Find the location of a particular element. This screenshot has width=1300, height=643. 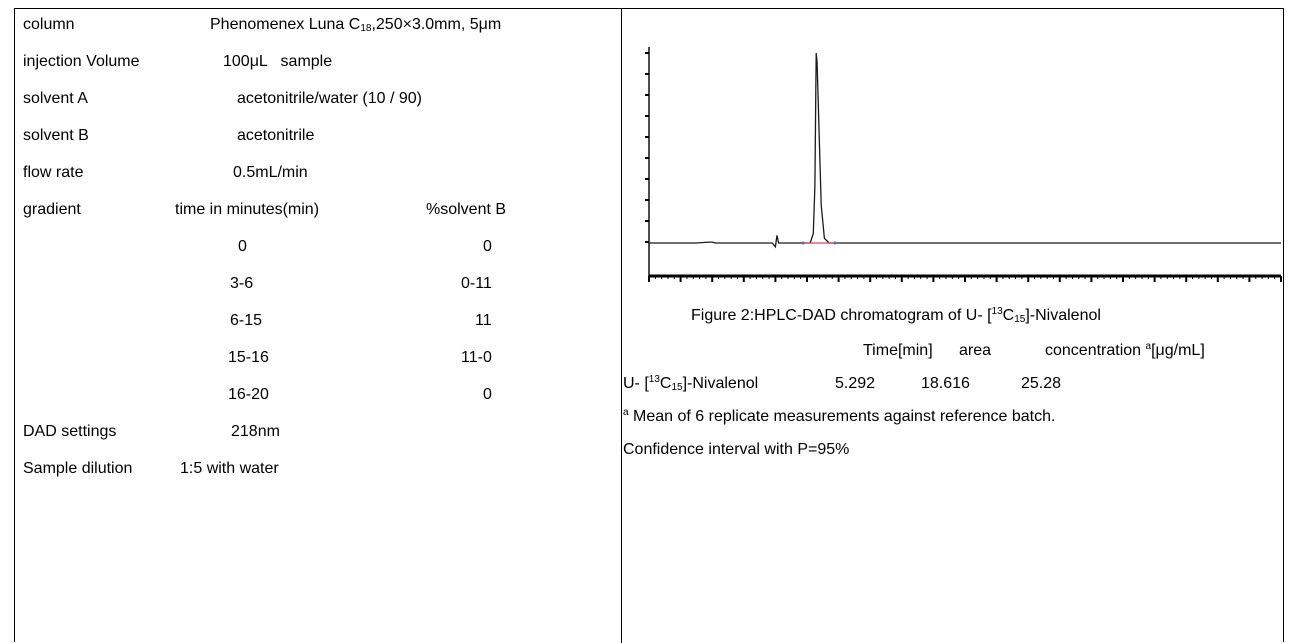

dad-label: DAD settings is located at coordinates (70, 431).